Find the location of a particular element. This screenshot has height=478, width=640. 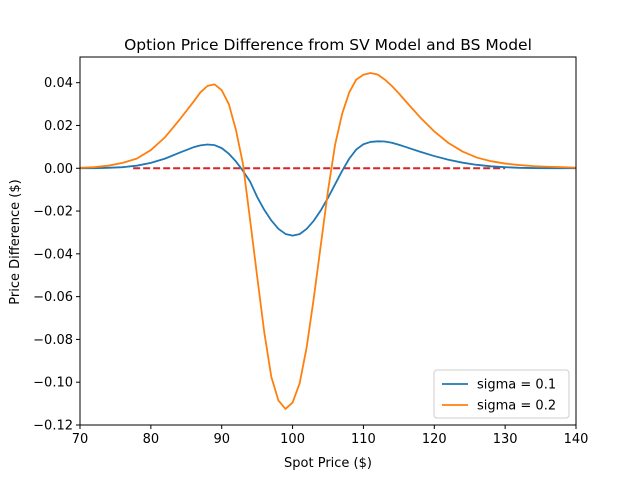

y-tick-label: −0.04 is located at coordinates (53, 254).